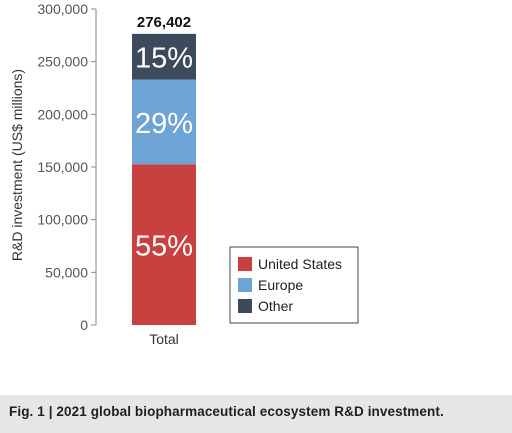 Image resolution: width=512 pixels, height=433 pixels. Describe the element at coordinates (164, 339) in the screenshot. I see `x-category-label: Total` at that location.